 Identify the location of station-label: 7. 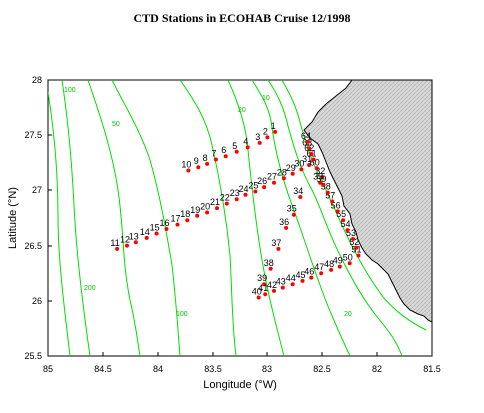
(213, 154).